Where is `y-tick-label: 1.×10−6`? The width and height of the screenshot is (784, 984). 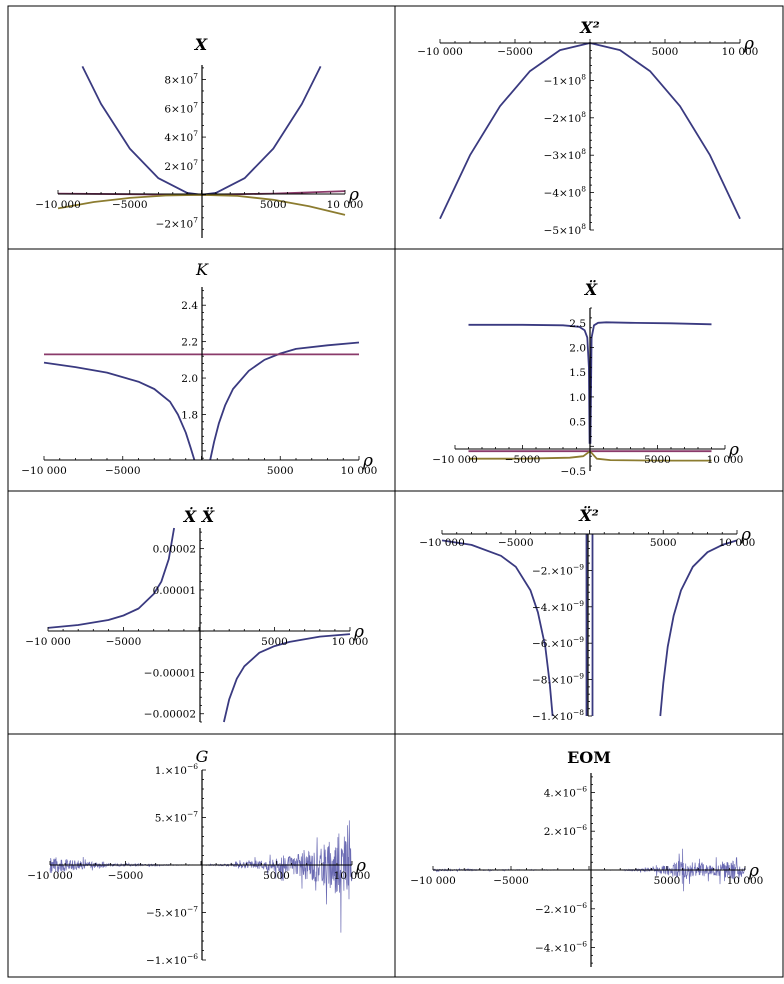 y-tick-label: 1.×10−6 is located at coordinates (176, 769).